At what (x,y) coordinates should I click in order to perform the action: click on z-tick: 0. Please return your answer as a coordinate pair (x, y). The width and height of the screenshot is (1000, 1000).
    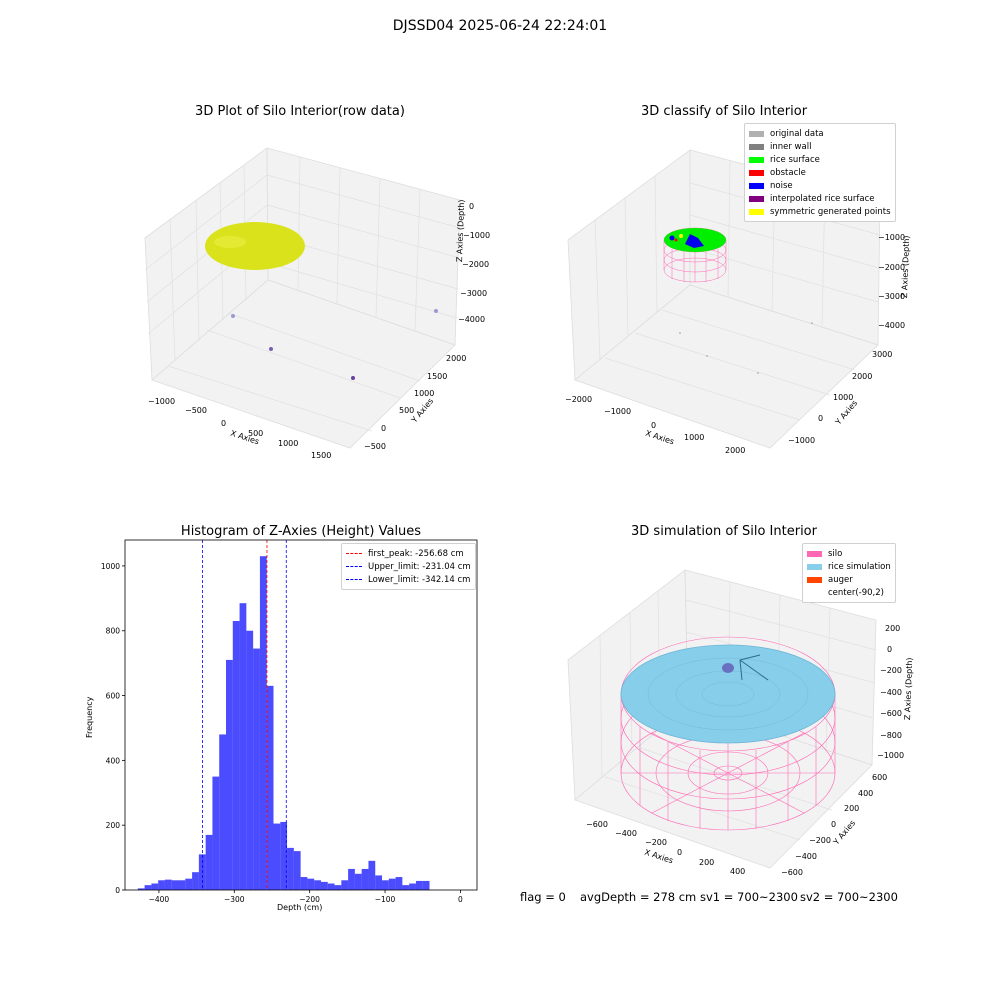
    Looking at the image, I should click on (890, 649).